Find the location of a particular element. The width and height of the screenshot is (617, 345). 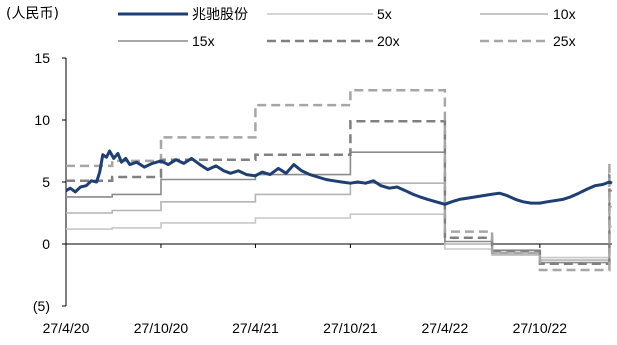

legend: 兆驰股份 5x 10x 15x 20x 25x is located at coordinates (347, 27).